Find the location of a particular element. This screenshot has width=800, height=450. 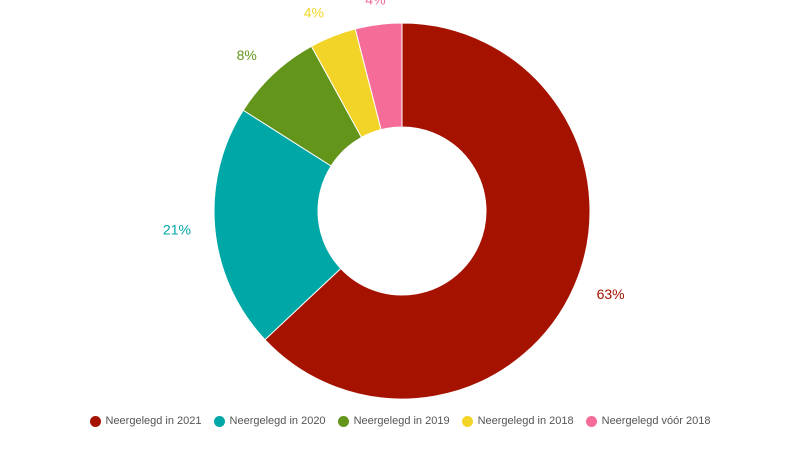

legend-item-neergelegd-in-2021: Neergelegd in 2021 is located at coordinates (145, 421).